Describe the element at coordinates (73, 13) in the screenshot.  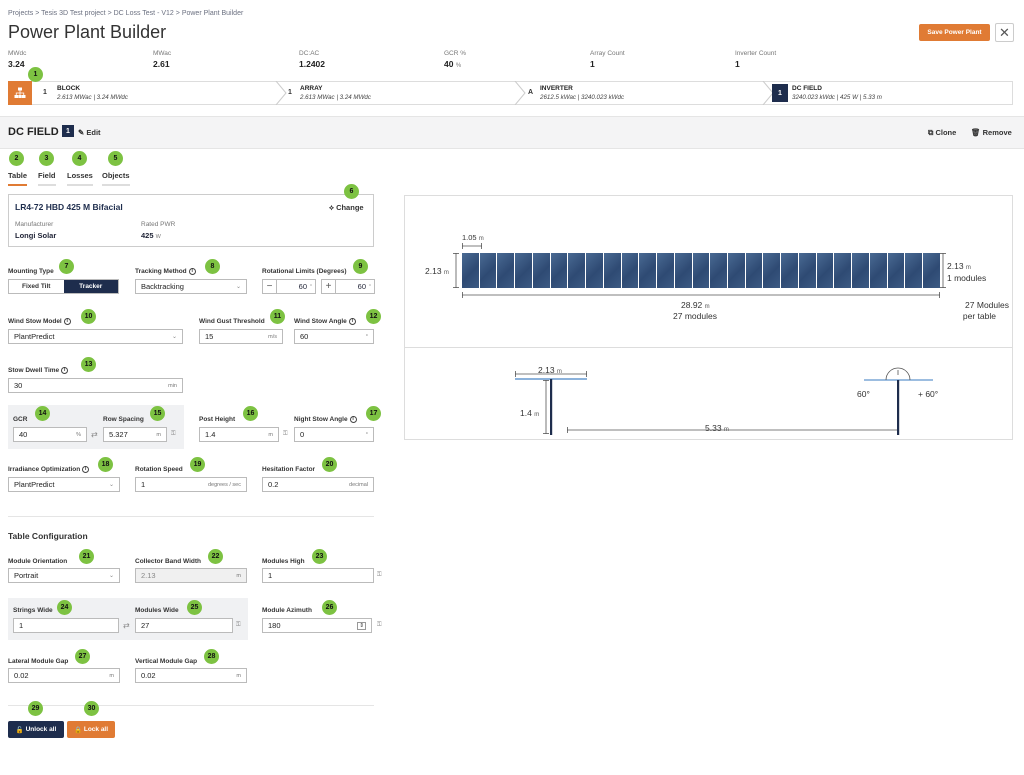
I see `breadcrumb-item-project: Tesis 3D Test project` at that location.